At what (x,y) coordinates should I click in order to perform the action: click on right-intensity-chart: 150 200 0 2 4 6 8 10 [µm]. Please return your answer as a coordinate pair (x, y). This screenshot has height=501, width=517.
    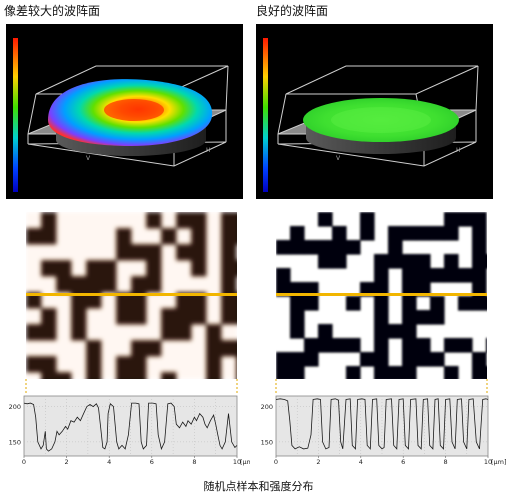
    Looking at the image, I should click on (383, 430).